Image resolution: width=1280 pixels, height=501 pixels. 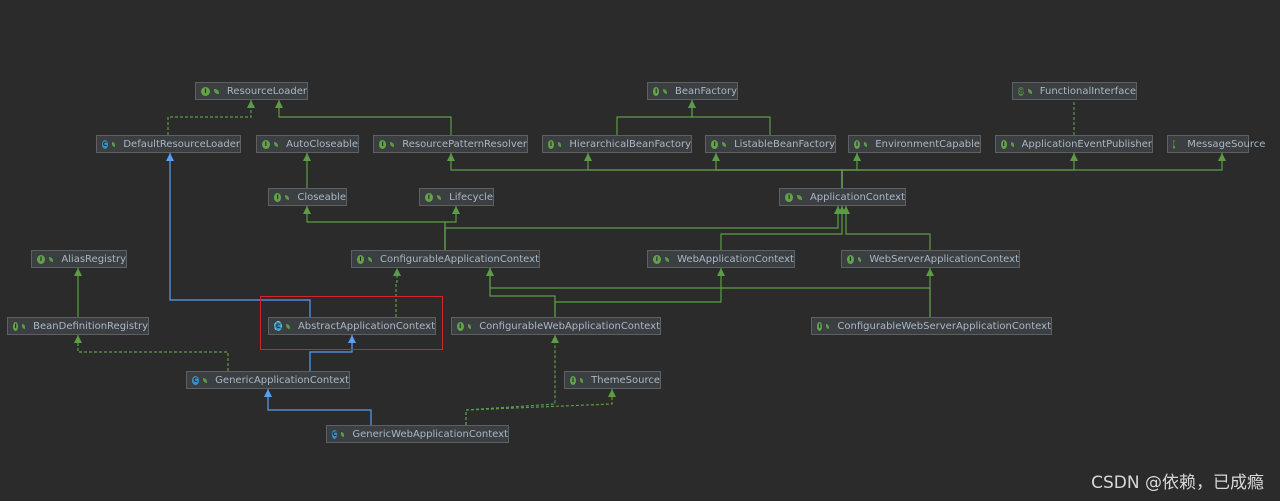 I want to click on node-label: AliasRegistry, so click(x=93, y=259).